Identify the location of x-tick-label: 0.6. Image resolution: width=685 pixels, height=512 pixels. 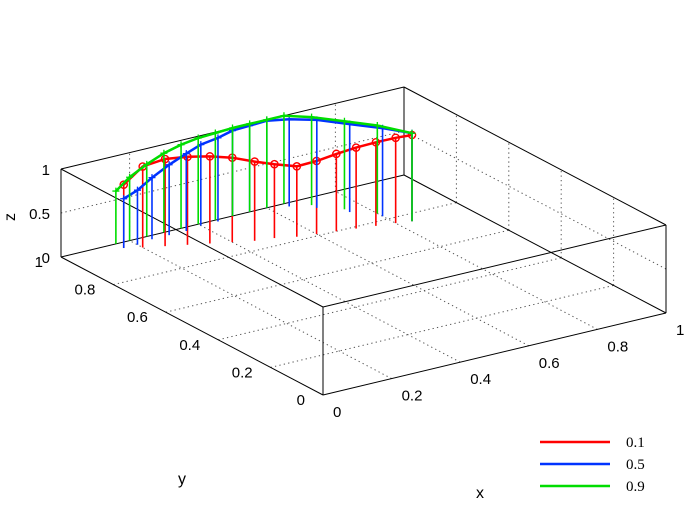
(549, 363).